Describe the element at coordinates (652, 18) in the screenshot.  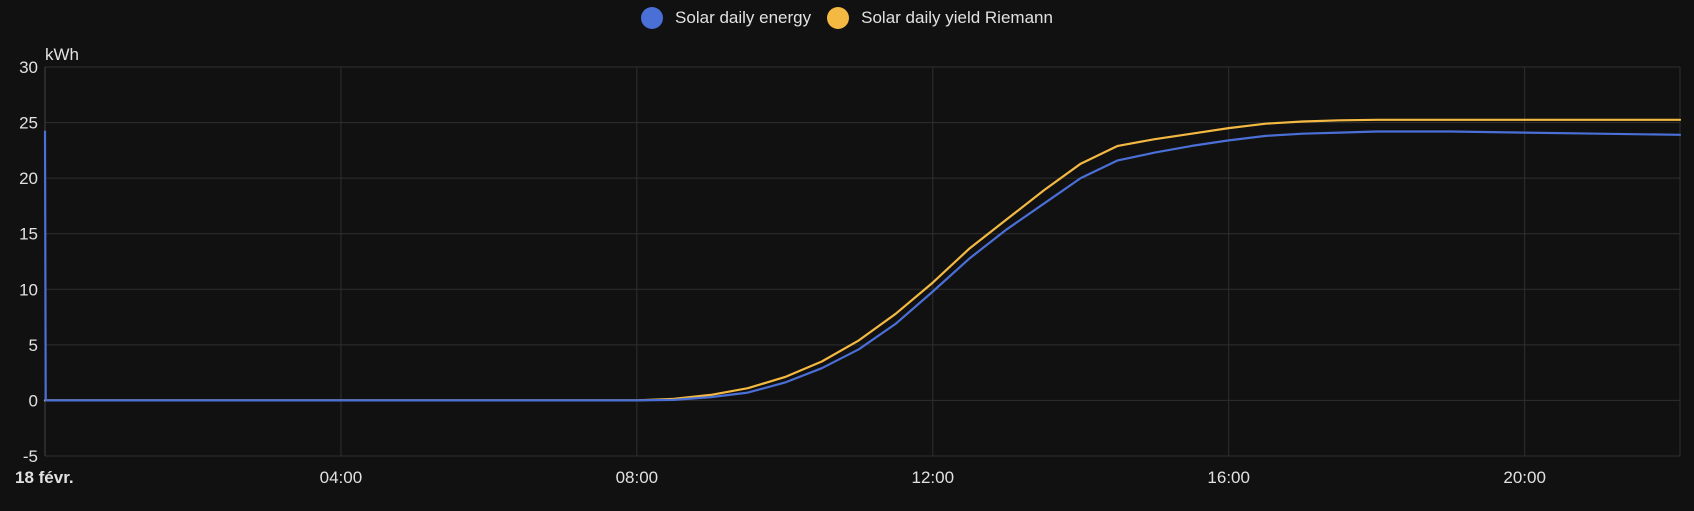
I see `legend-marker-solar-daily-energy` at that location.